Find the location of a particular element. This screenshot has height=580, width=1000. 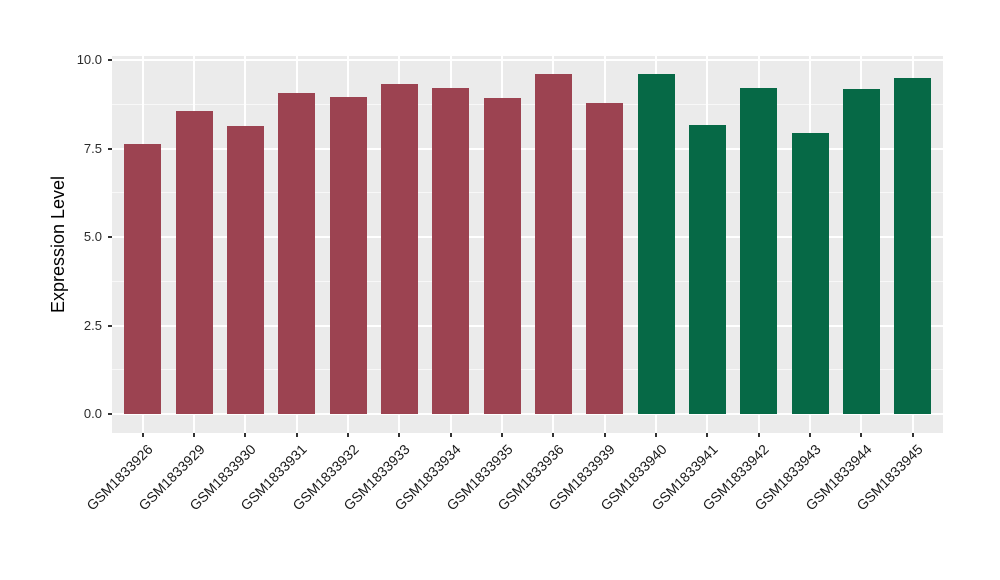

bar-GSM1833939 is located at coordinates (605, 258).